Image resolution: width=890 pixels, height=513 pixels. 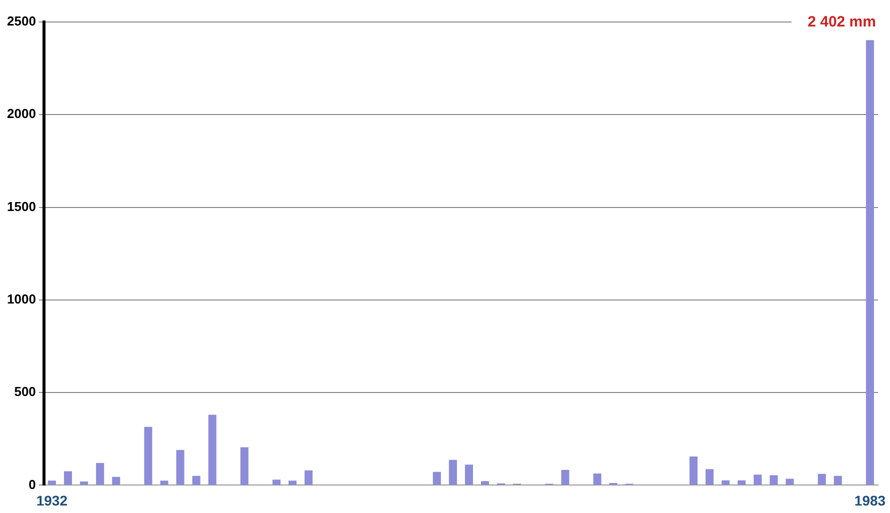 I want to click on y-tick-label: 1000, so click(x=21, y=299).